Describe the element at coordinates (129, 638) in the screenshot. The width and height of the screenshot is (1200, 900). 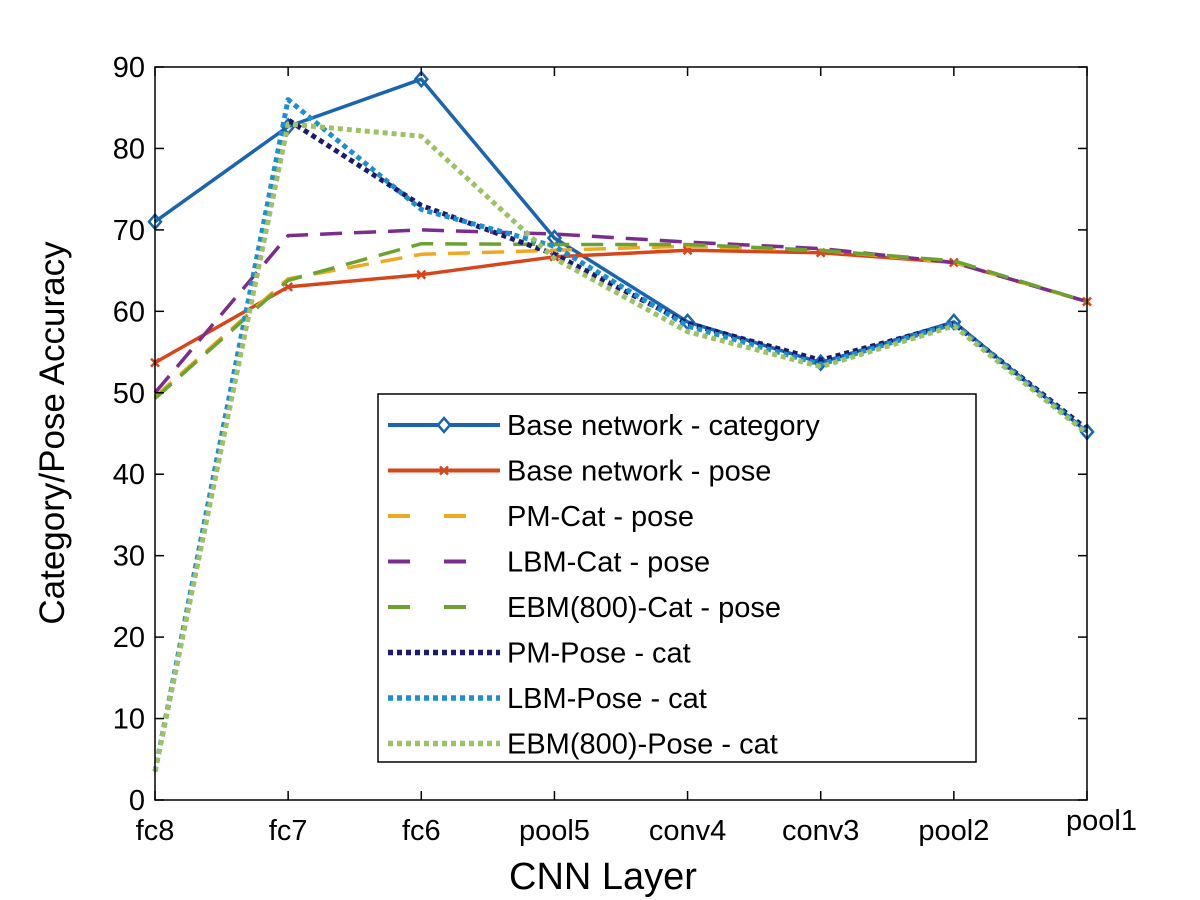
I see `y-tick-label: 20` at that location.